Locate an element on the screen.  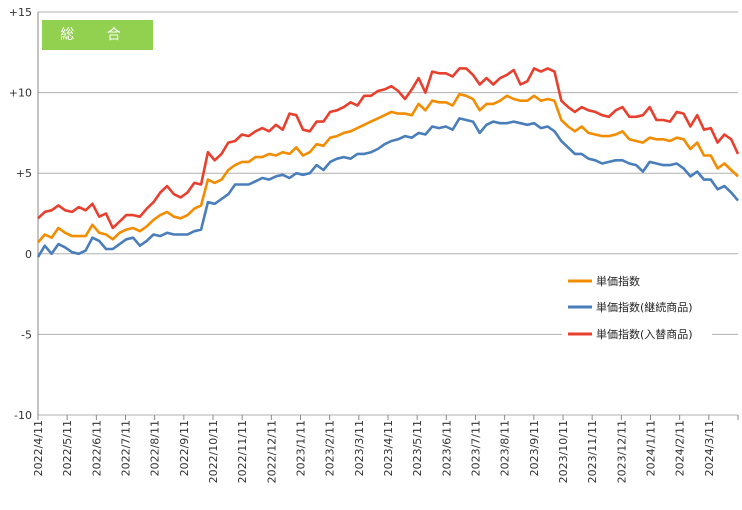
x-tick-label: 2023/10/11 is located at coordinates (563, 451).